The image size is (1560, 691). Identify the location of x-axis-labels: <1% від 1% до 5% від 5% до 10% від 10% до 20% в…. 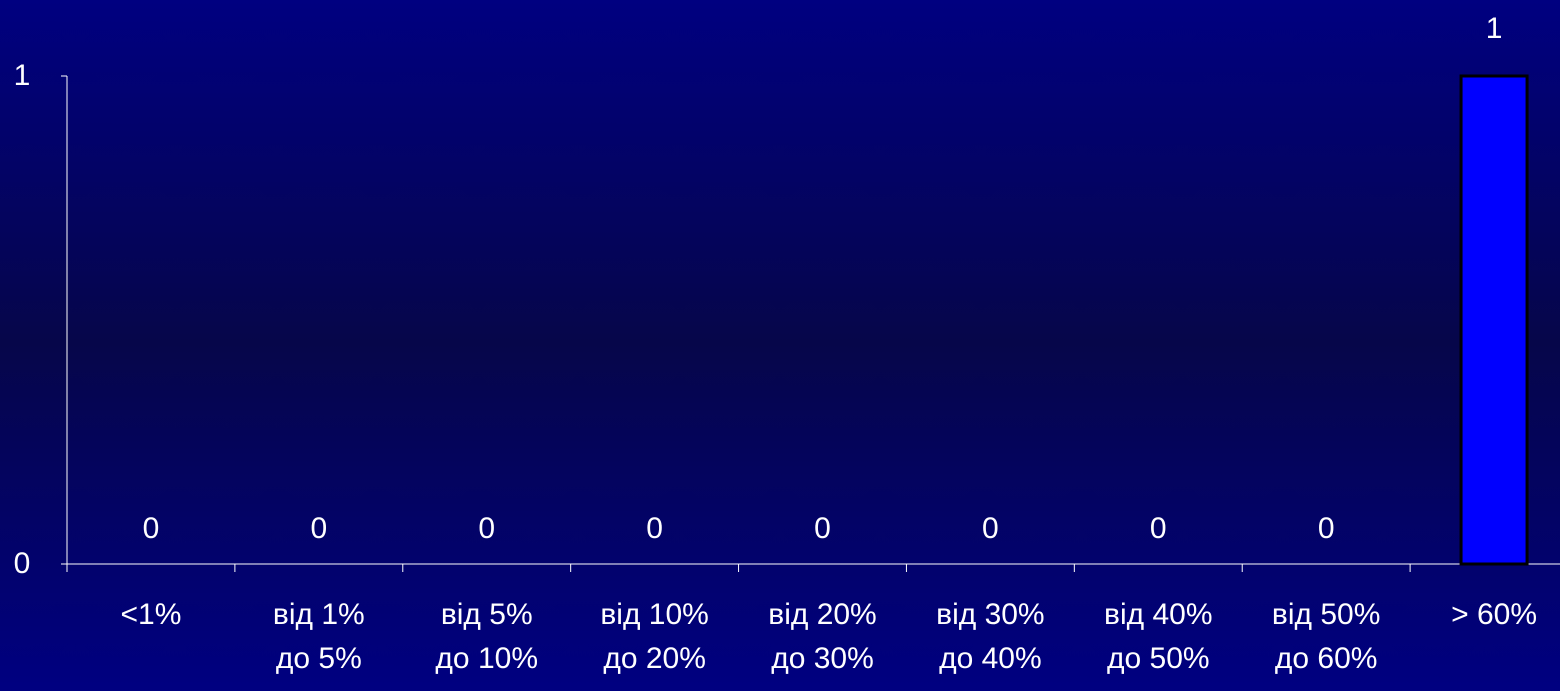
(828, 636).